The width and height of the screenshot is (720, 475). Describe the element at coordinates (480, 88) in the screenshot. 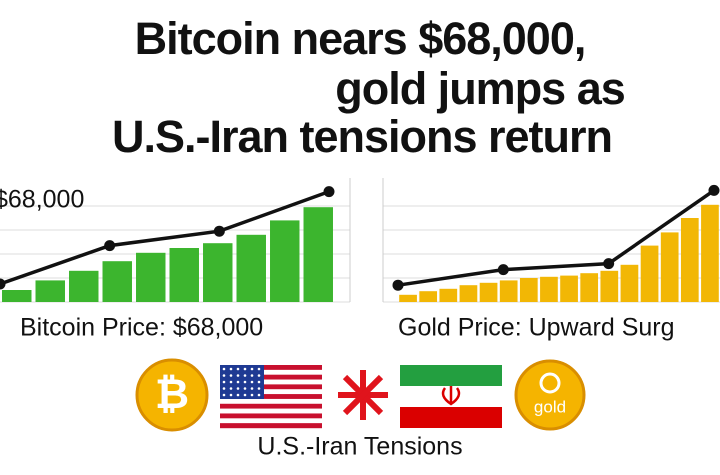

I see `title-line: gold jumps as` at that location.